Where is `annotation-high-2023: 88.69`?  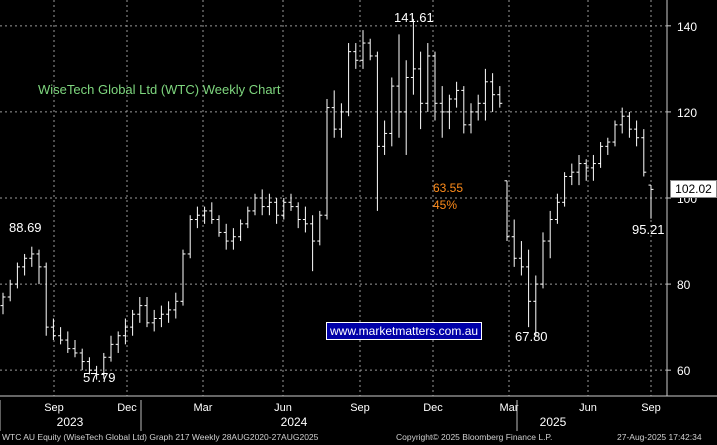
annotation-high-2023: 88.69 is located at coordinates (25, 227).